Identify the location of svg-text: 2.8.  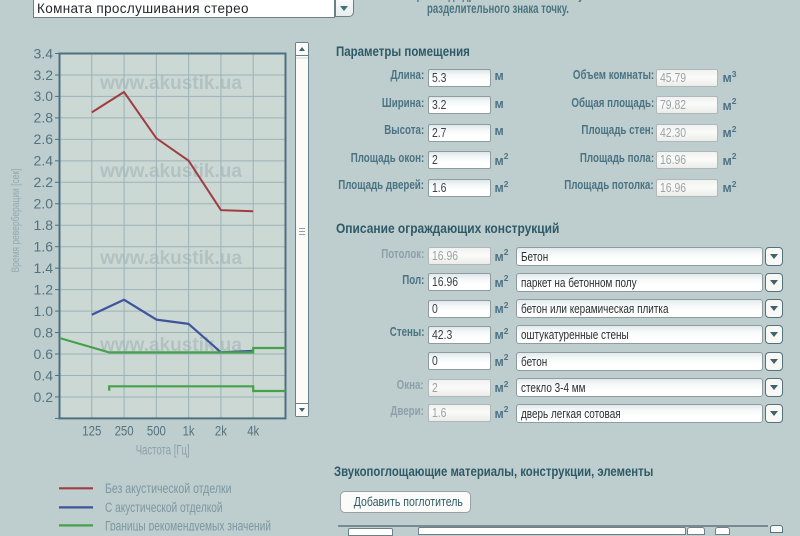
(44, 118).